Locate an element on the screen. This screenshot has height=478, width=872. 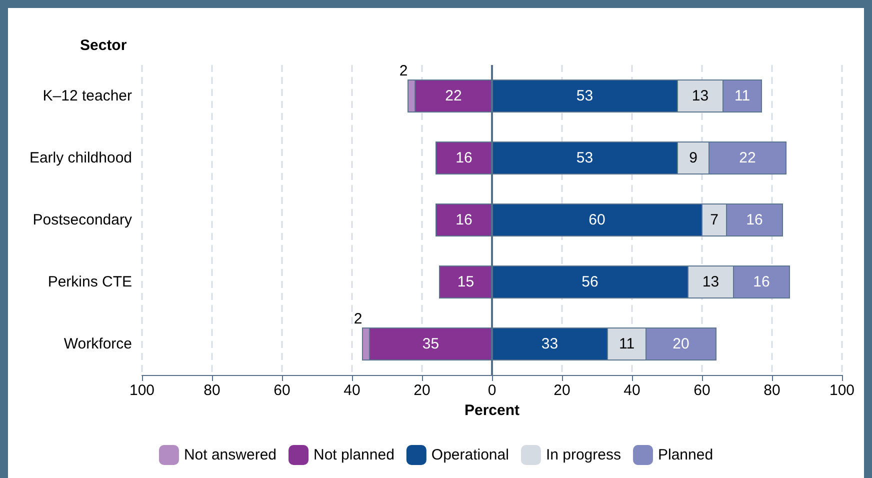
data-label: 9 is located at coordinates (693, 158).